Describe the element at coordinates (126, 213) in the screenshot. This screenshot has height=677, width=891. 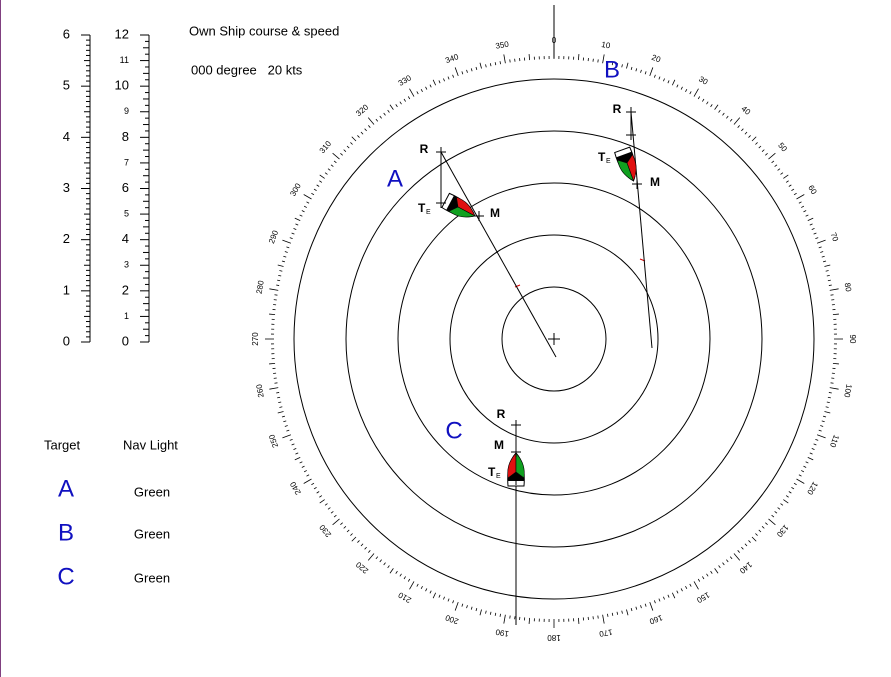
I see `scale-label: 5` at that location.